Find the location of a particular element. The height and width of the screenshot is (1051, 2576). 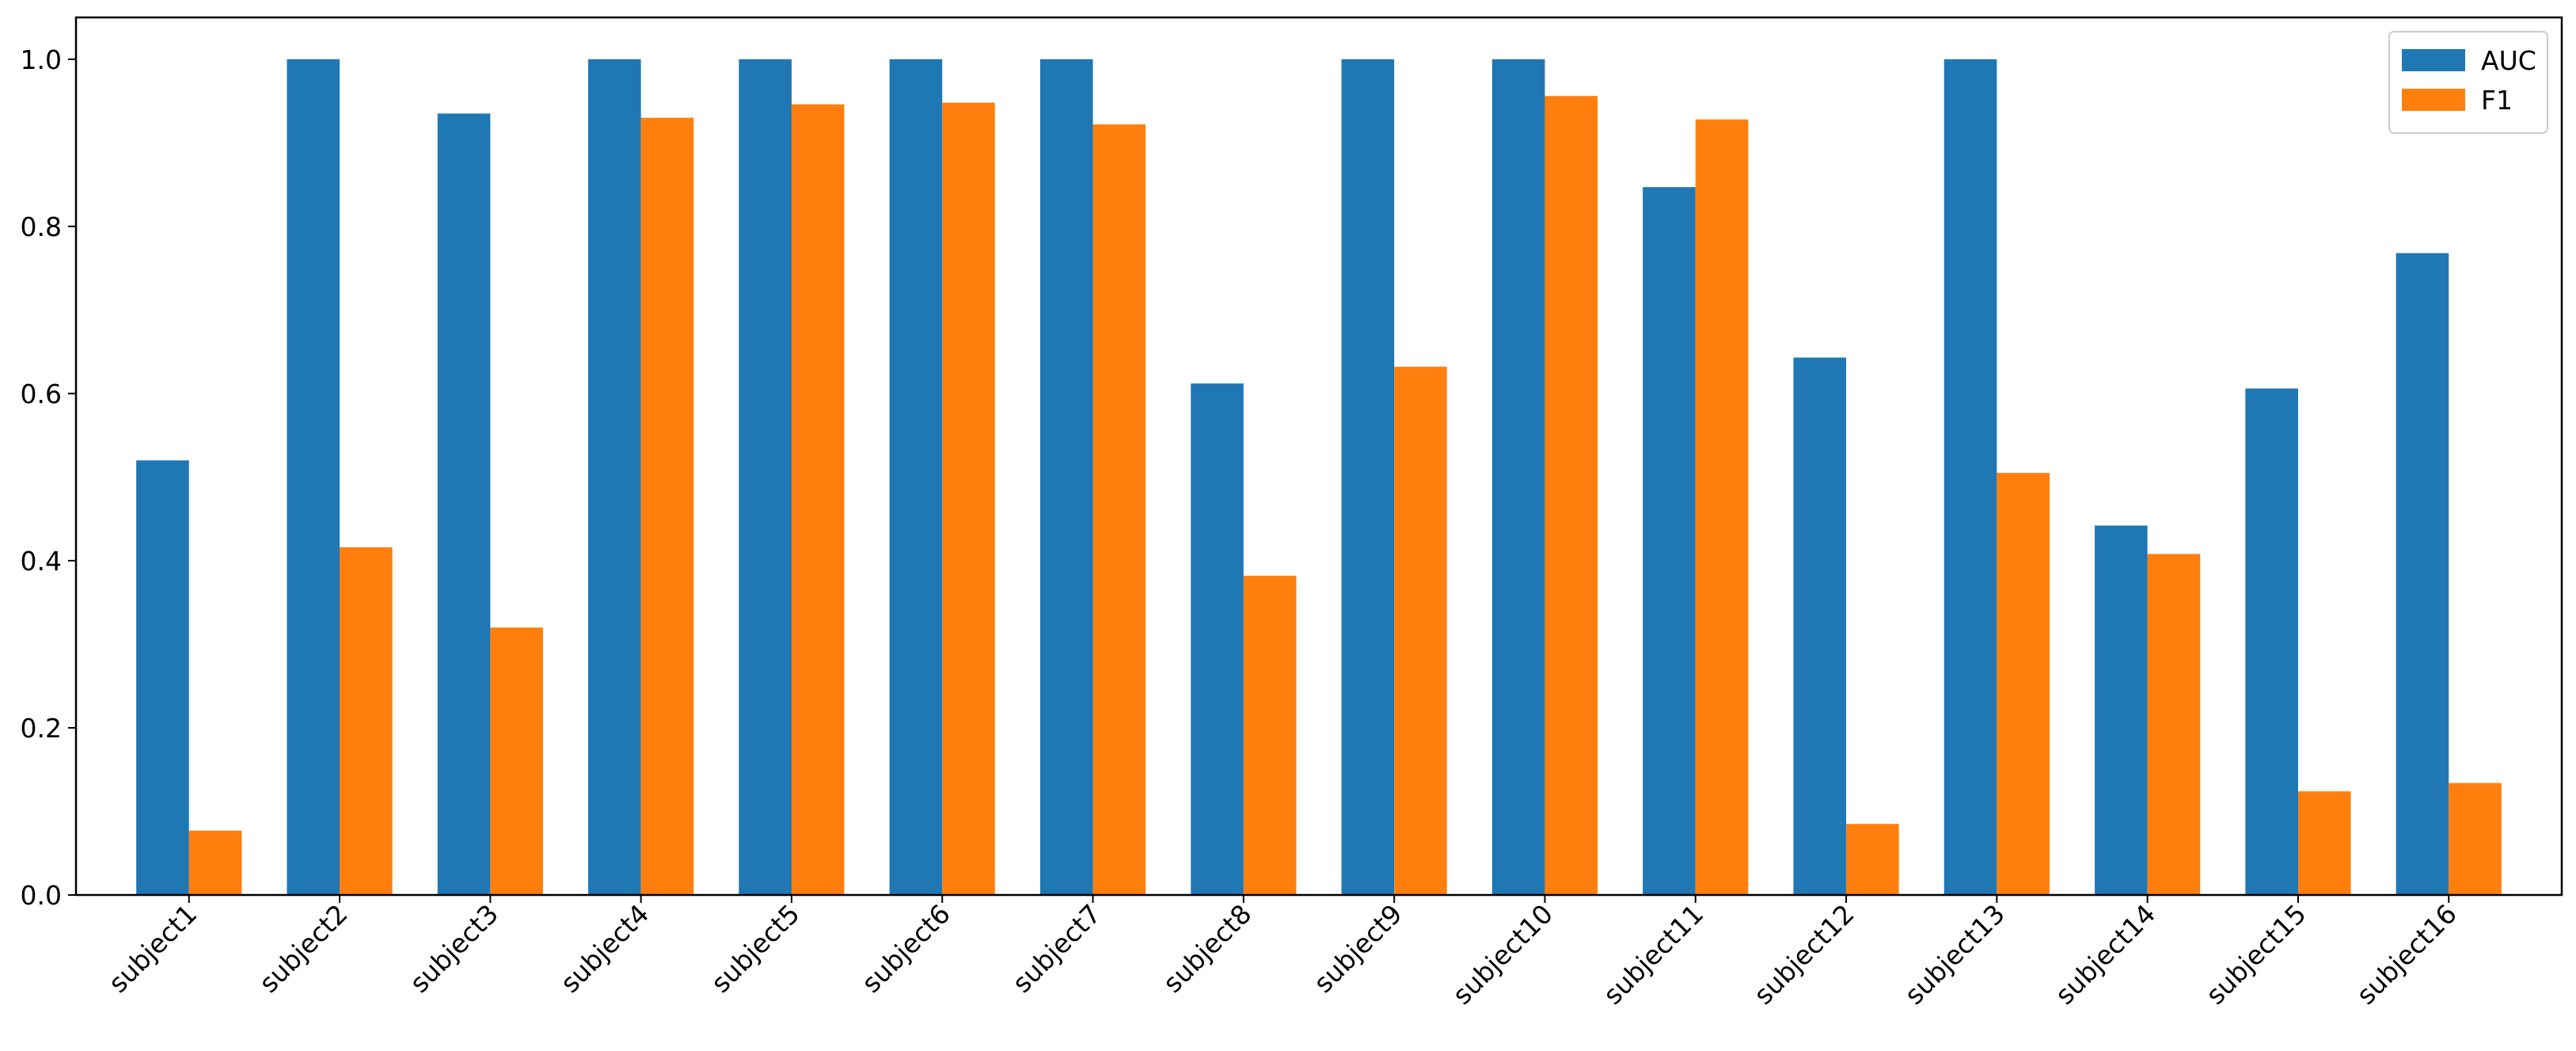

legend-swatch-auc is located at coordinates (2434, 60).